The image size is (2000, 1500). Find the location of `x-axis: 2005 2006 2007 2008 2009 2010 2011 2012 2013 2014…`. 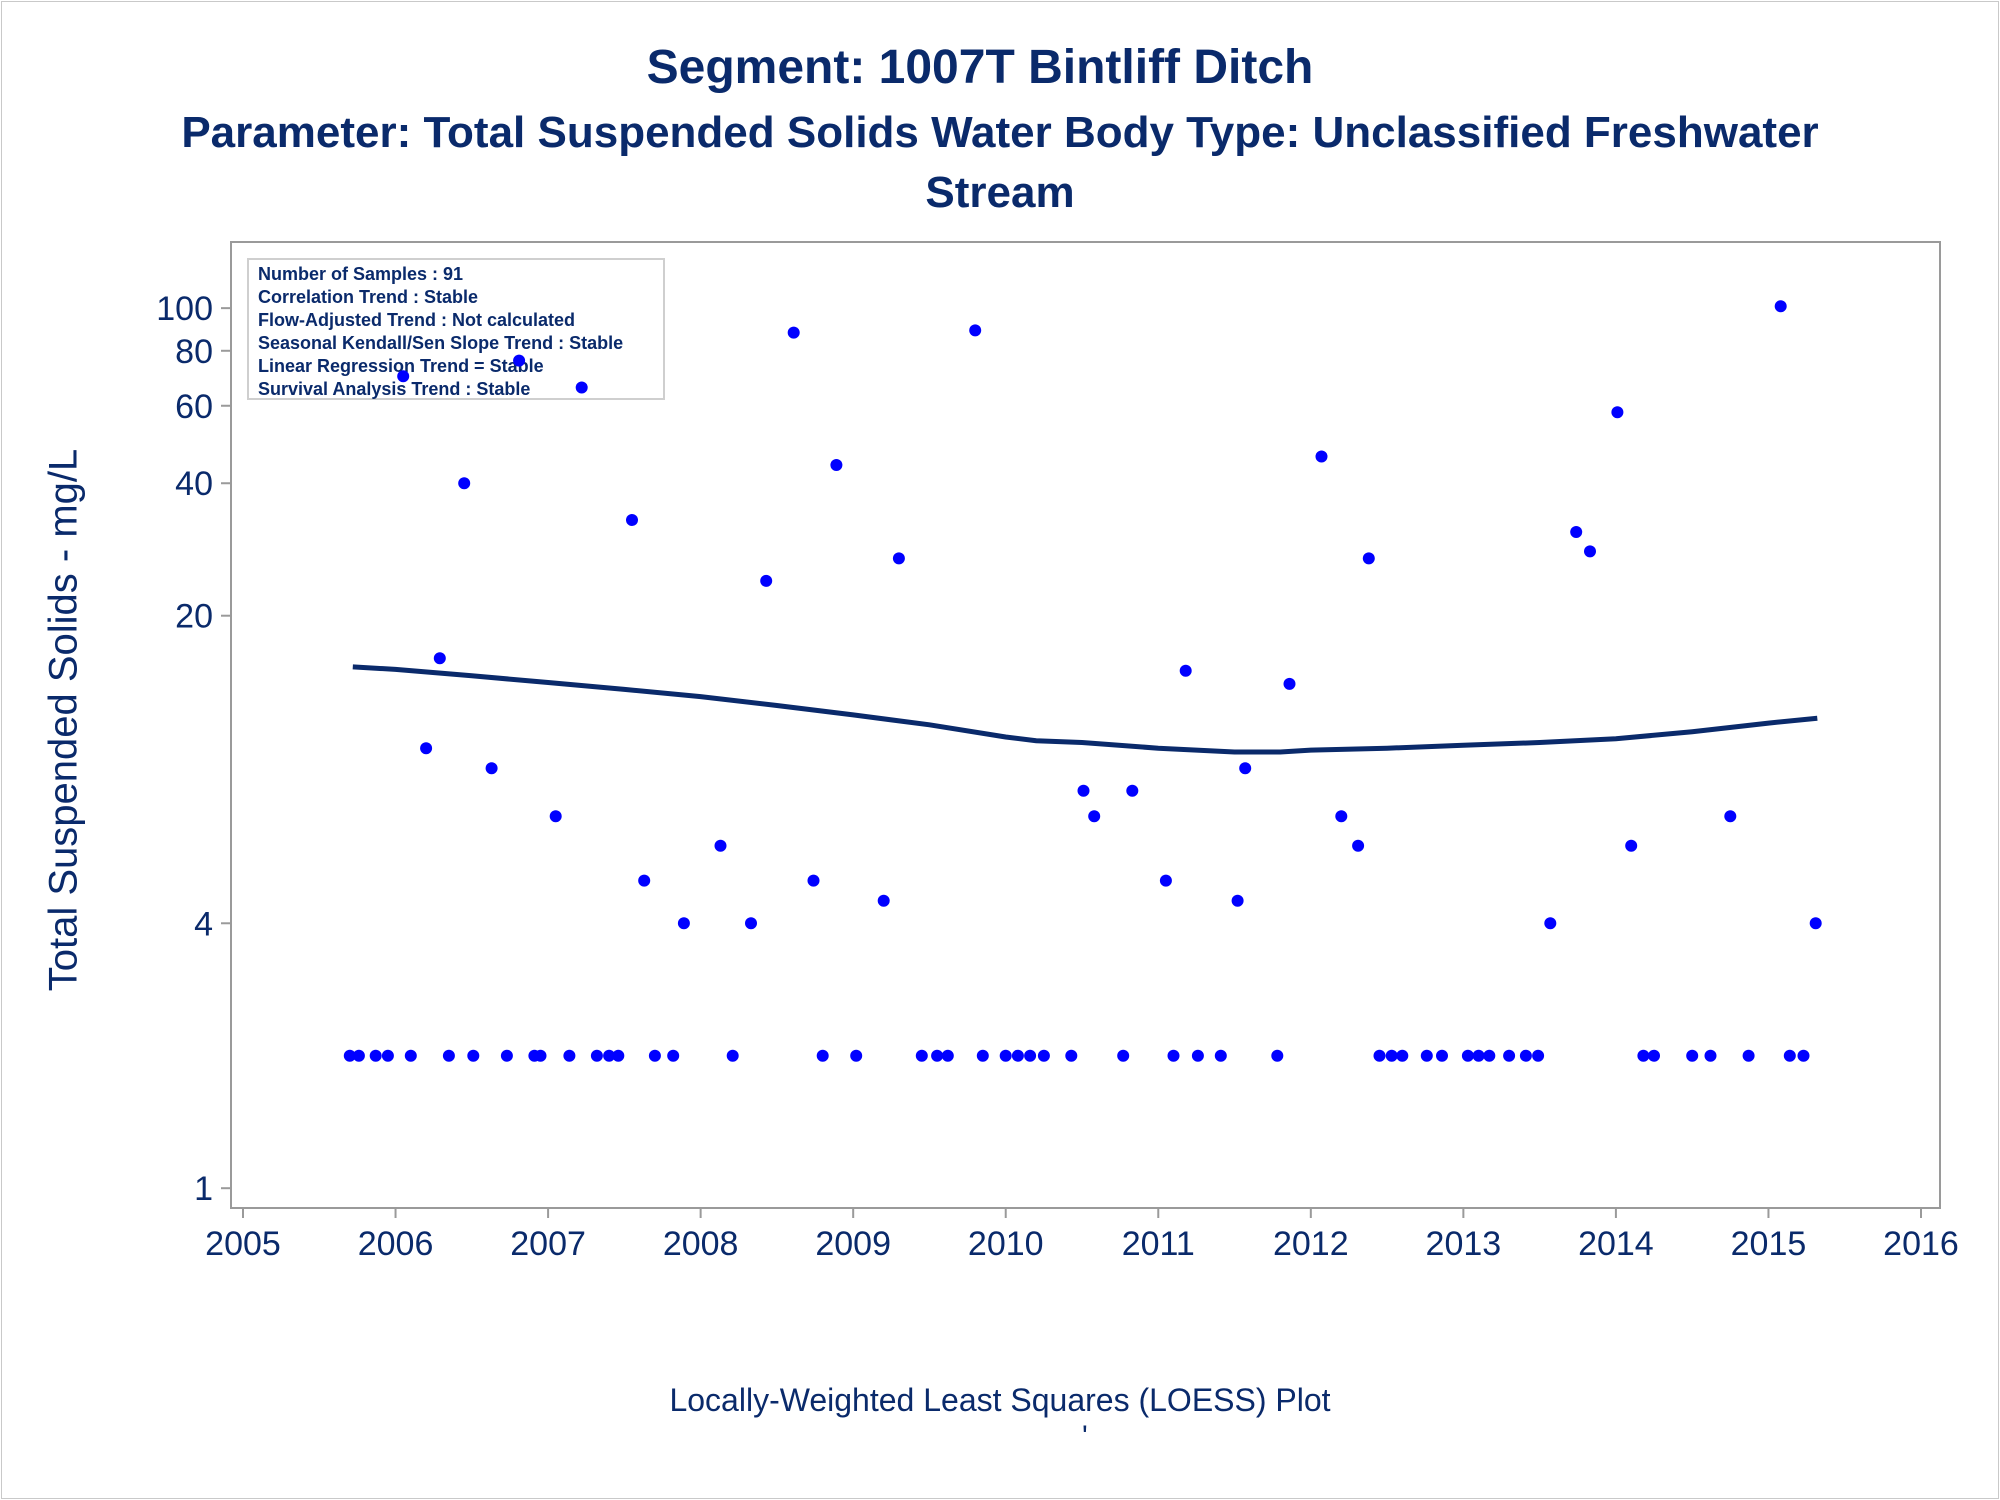

x-axis: 2005 2006 2007 2008 2009 2010 2011 2012 2013 2014… is located at coordinates (1082, 1235).